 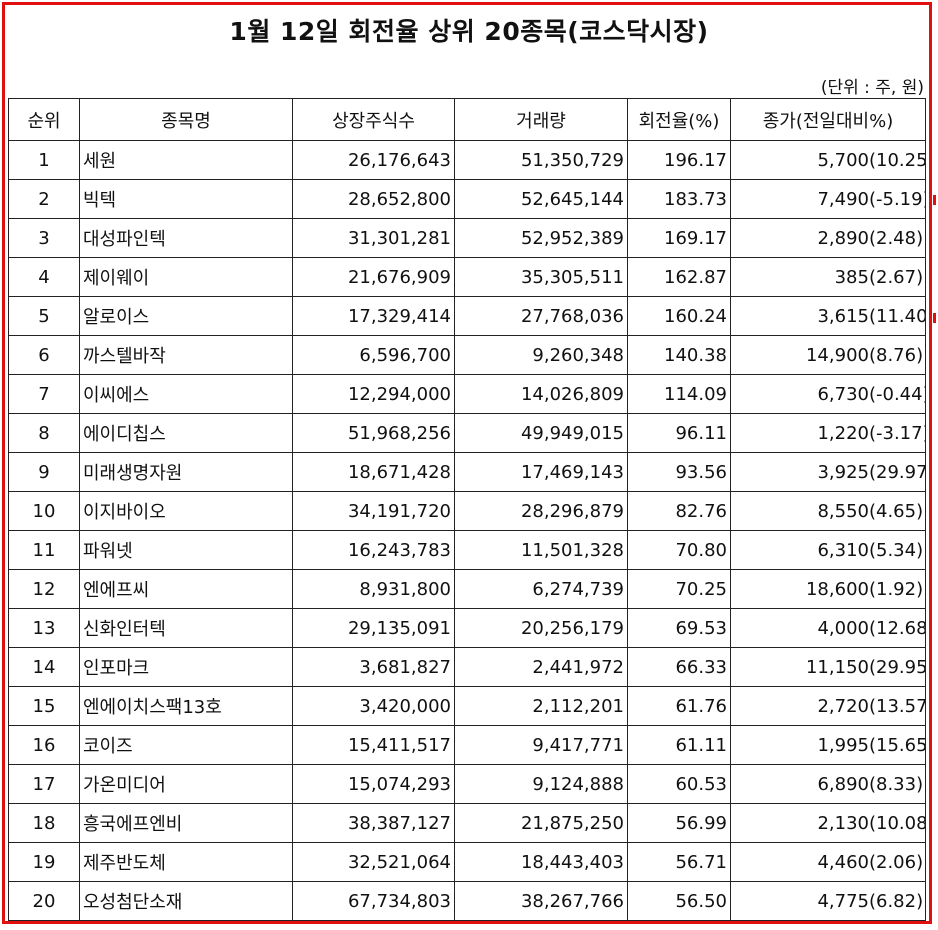 I want to click on rank-cell: 19, so click(x=44, y=862).